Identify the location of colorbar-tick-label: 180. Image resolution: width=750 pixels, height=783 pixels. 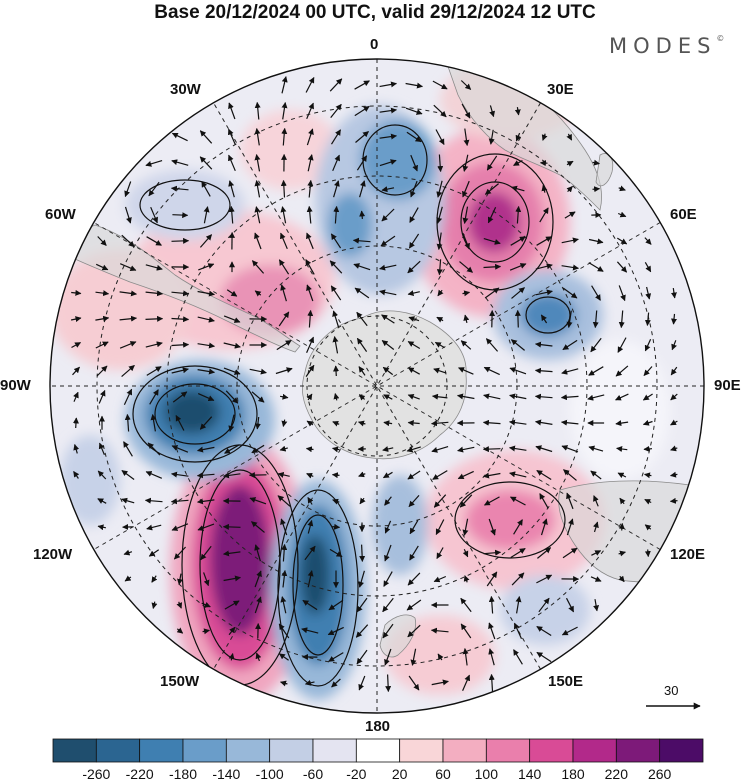
(573, 774).